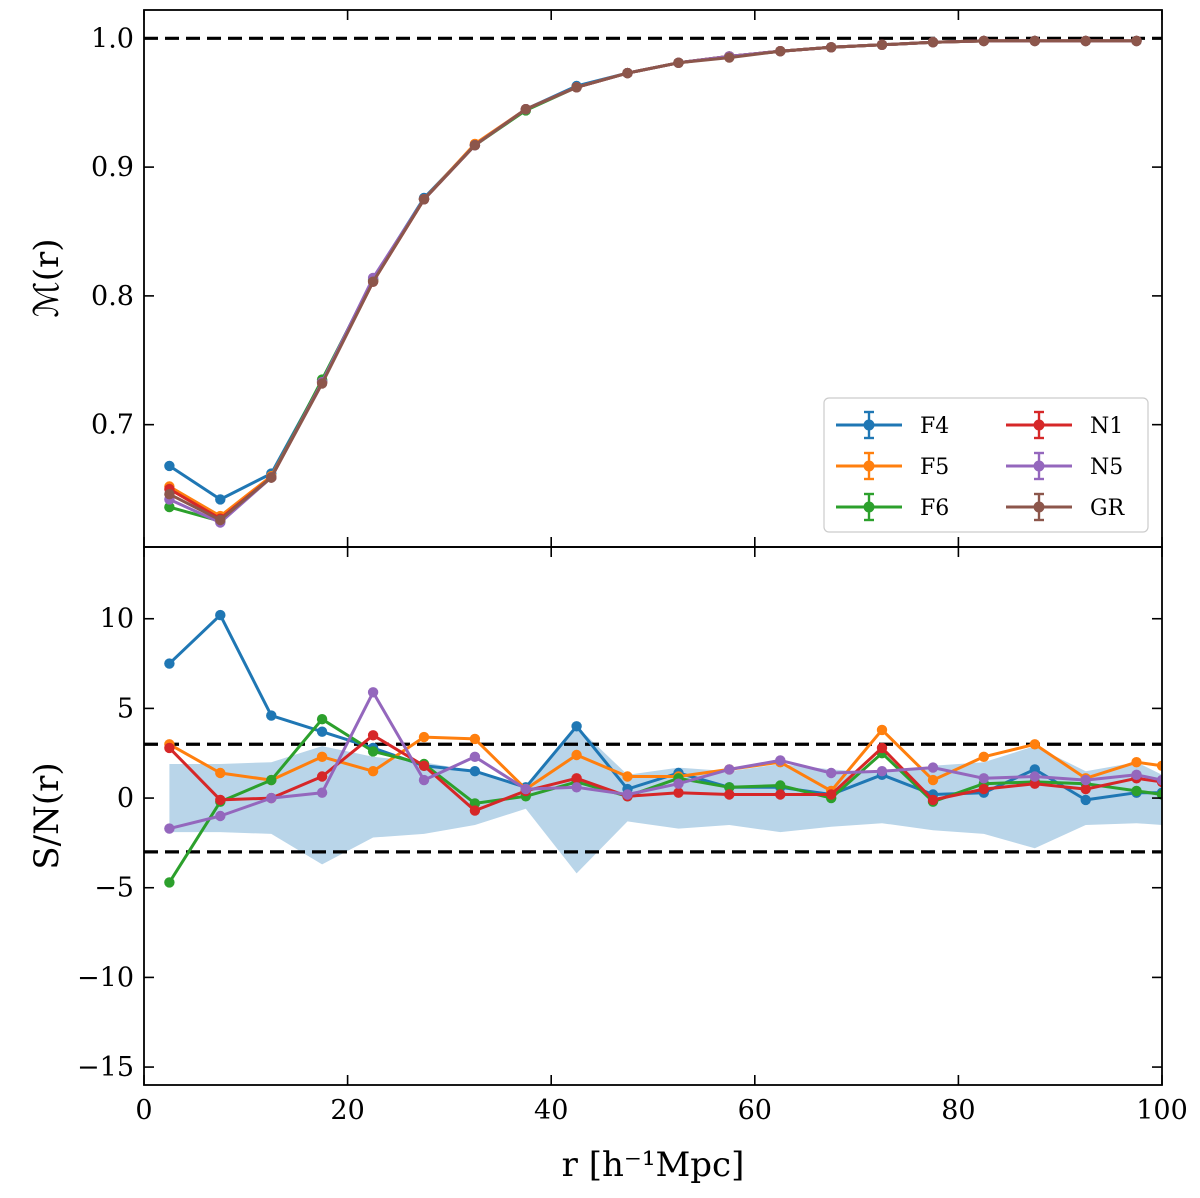 This screenshot has height=1198, width=1200. What do you see at coordinates (112, 425) in the screenshot?
I see `top-y-tick-label: 0.7` at bounding box center [112, 425].